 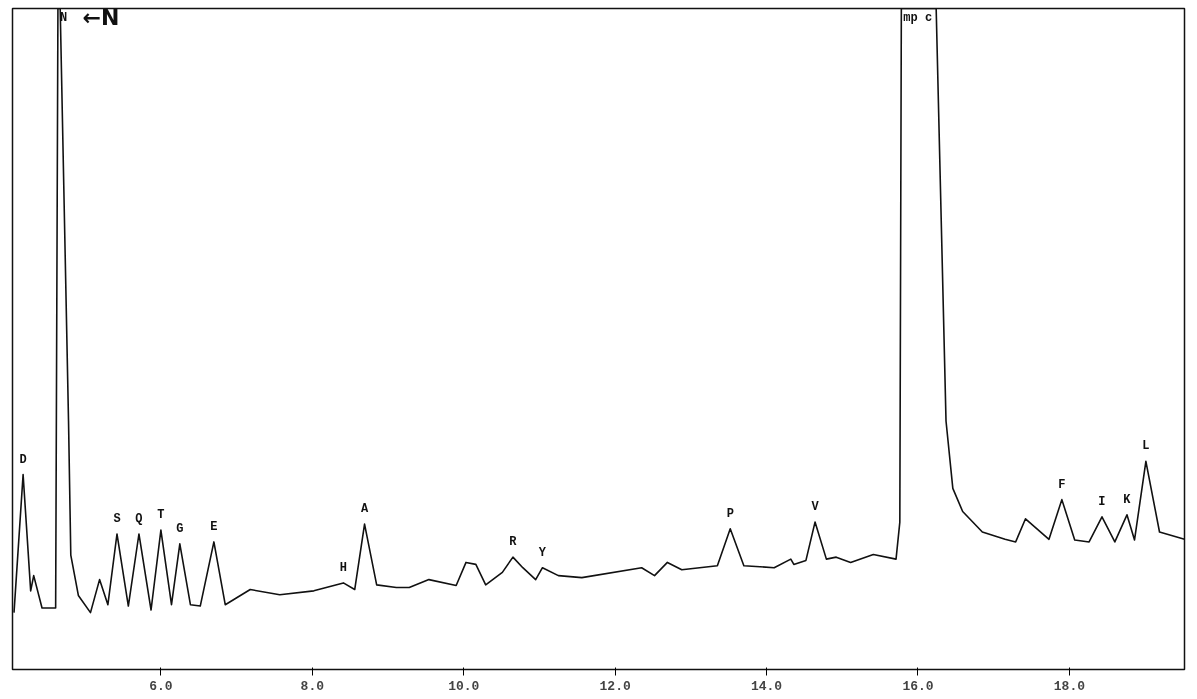 What do you see at coordinates (730, 513) in the screenshot?
I see `annotation: P` at bounding box center [730, 513].